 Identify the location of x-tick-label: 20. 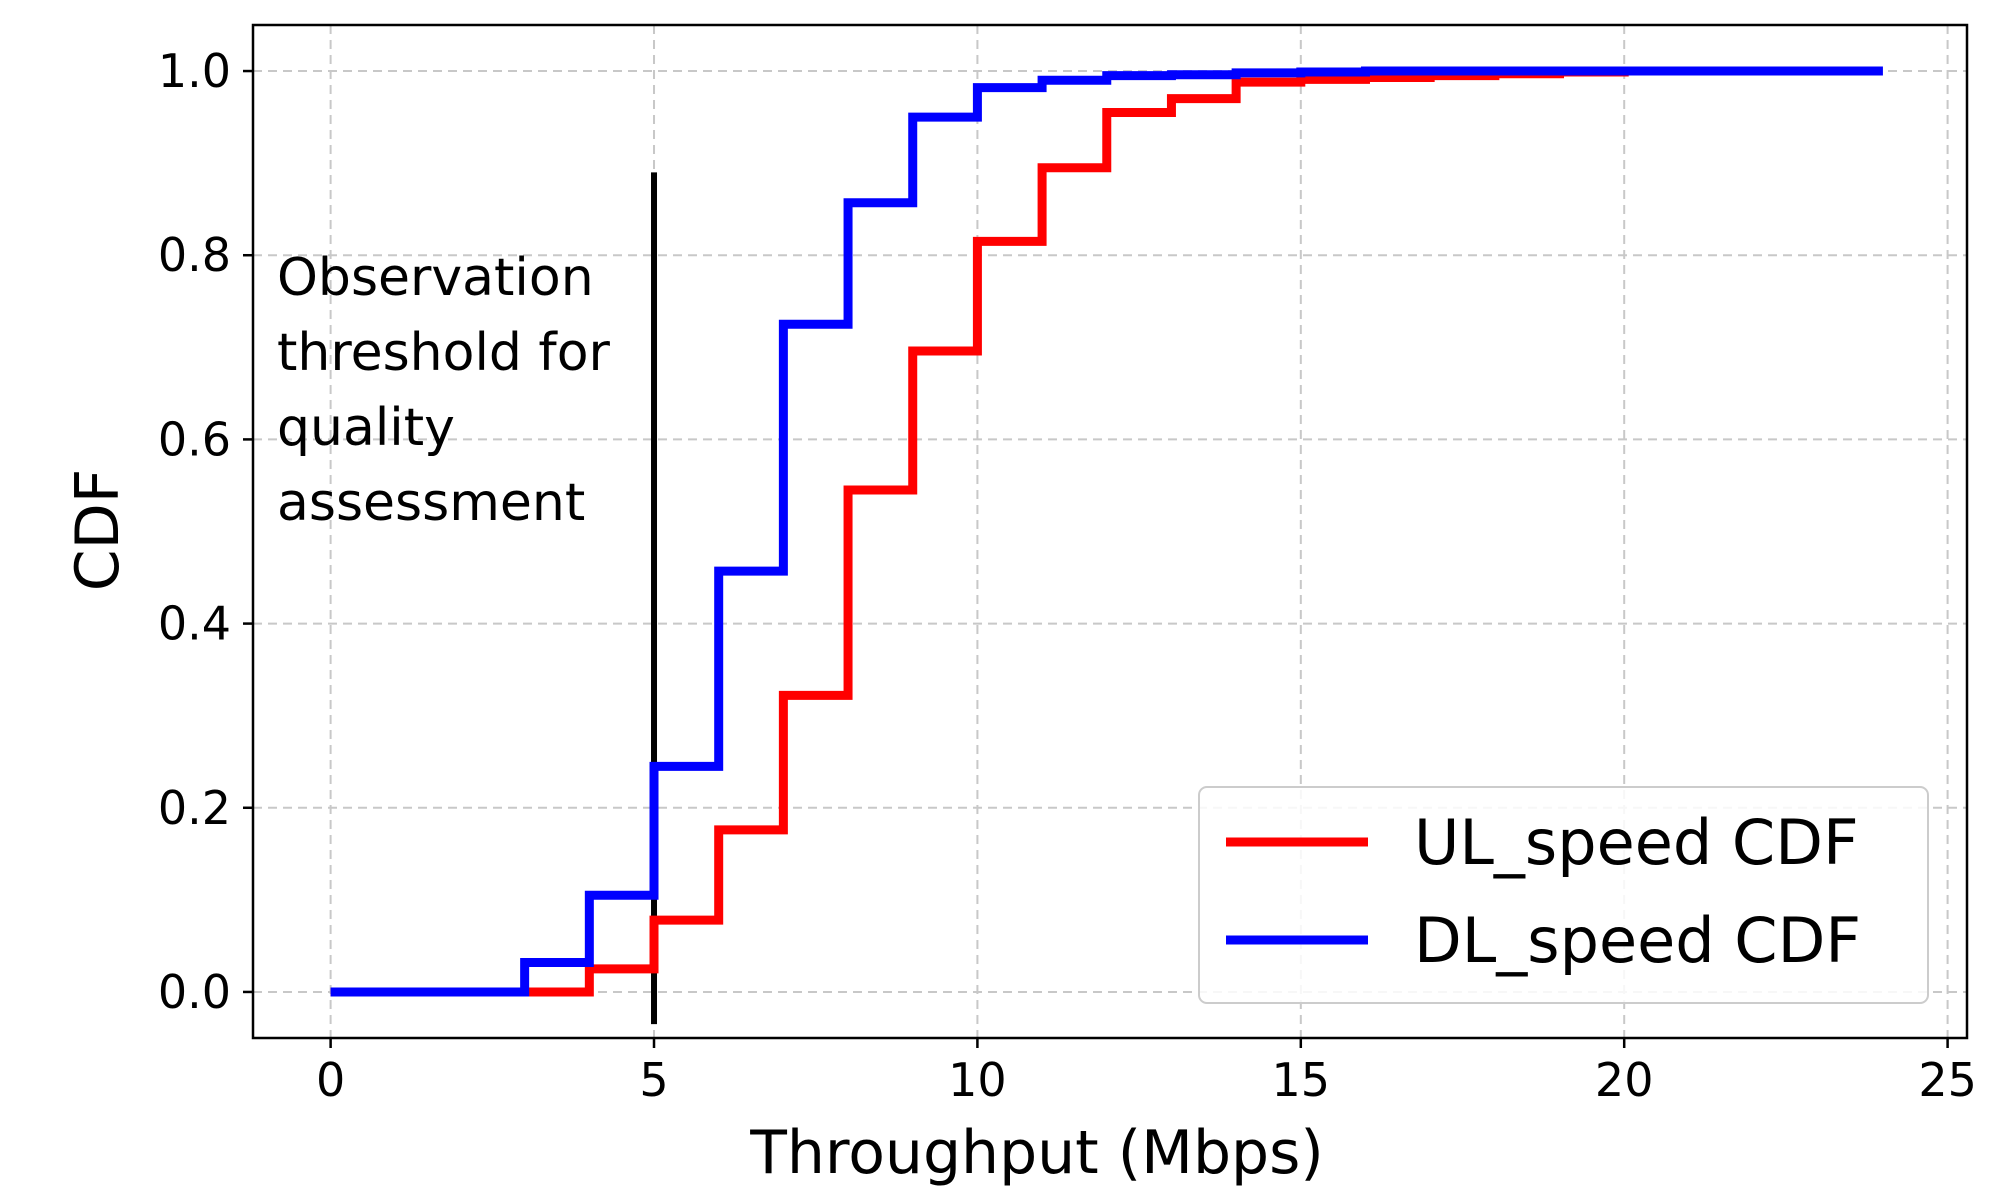
(1624, 1080).